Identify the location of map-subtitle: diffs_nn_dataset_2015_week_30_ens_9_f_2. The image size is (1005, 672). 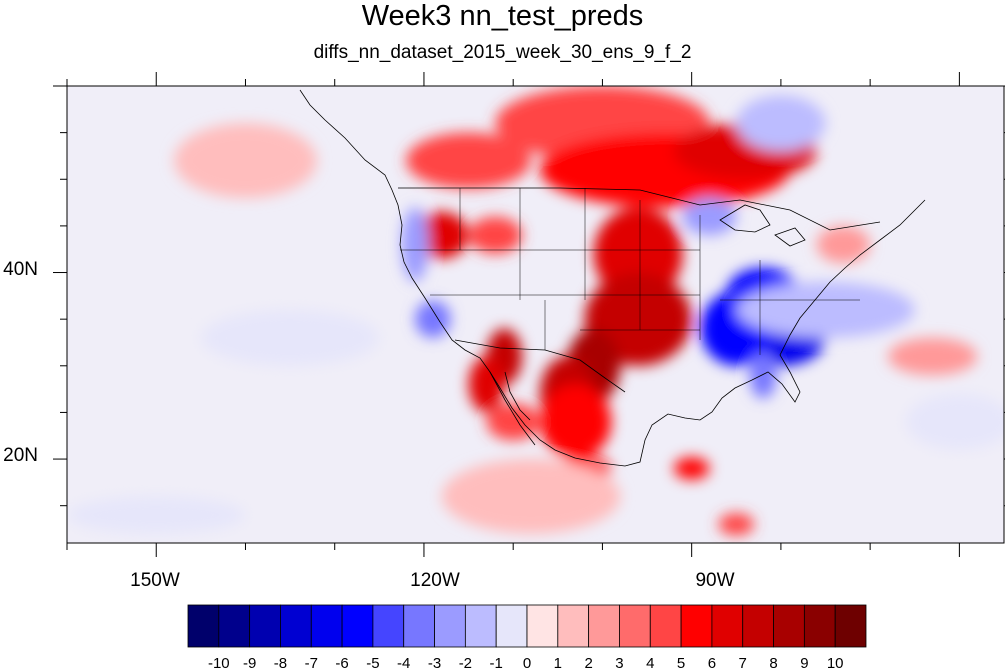
(502, 52).